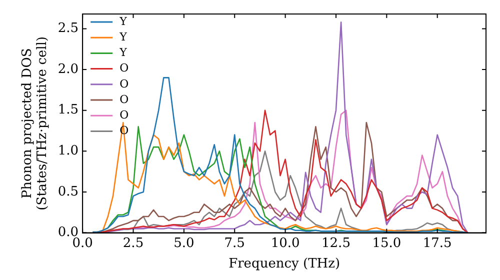  What do you see at coordinates (284, 264) in the screenshot?
I see `x-axis-title: Frequency (THz)` at bounding box center [284, 264].